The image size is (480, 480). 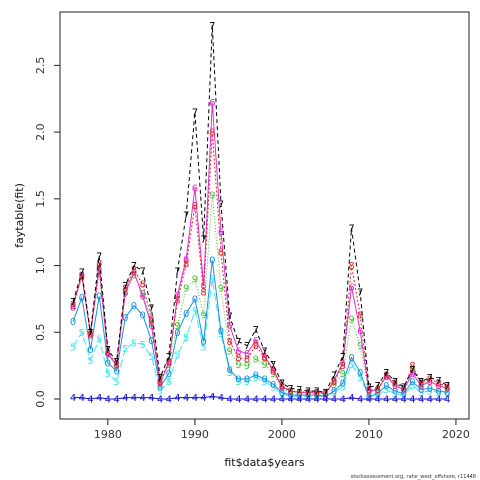 I want to click on y-tick-label: 0.5, so click(x=40, y=333).